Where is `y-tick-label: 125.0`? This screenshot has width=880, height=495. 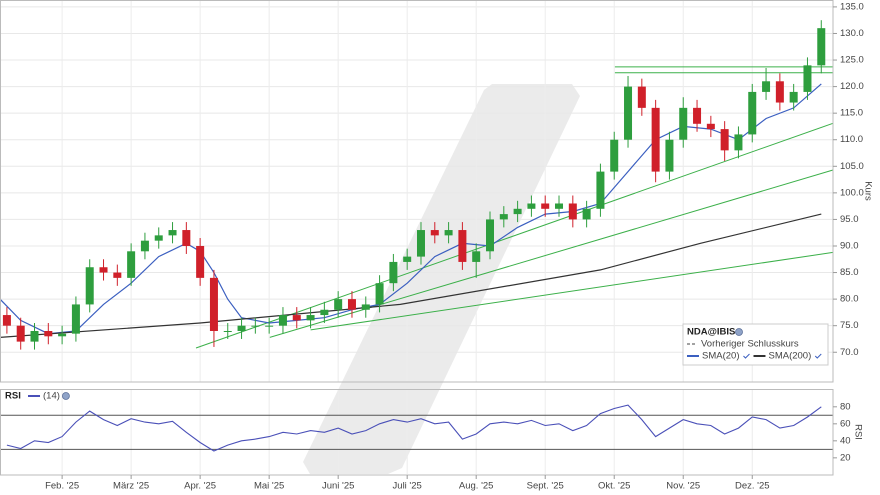
y-tick-label: 125.0 is located at coordinates (852, 60).